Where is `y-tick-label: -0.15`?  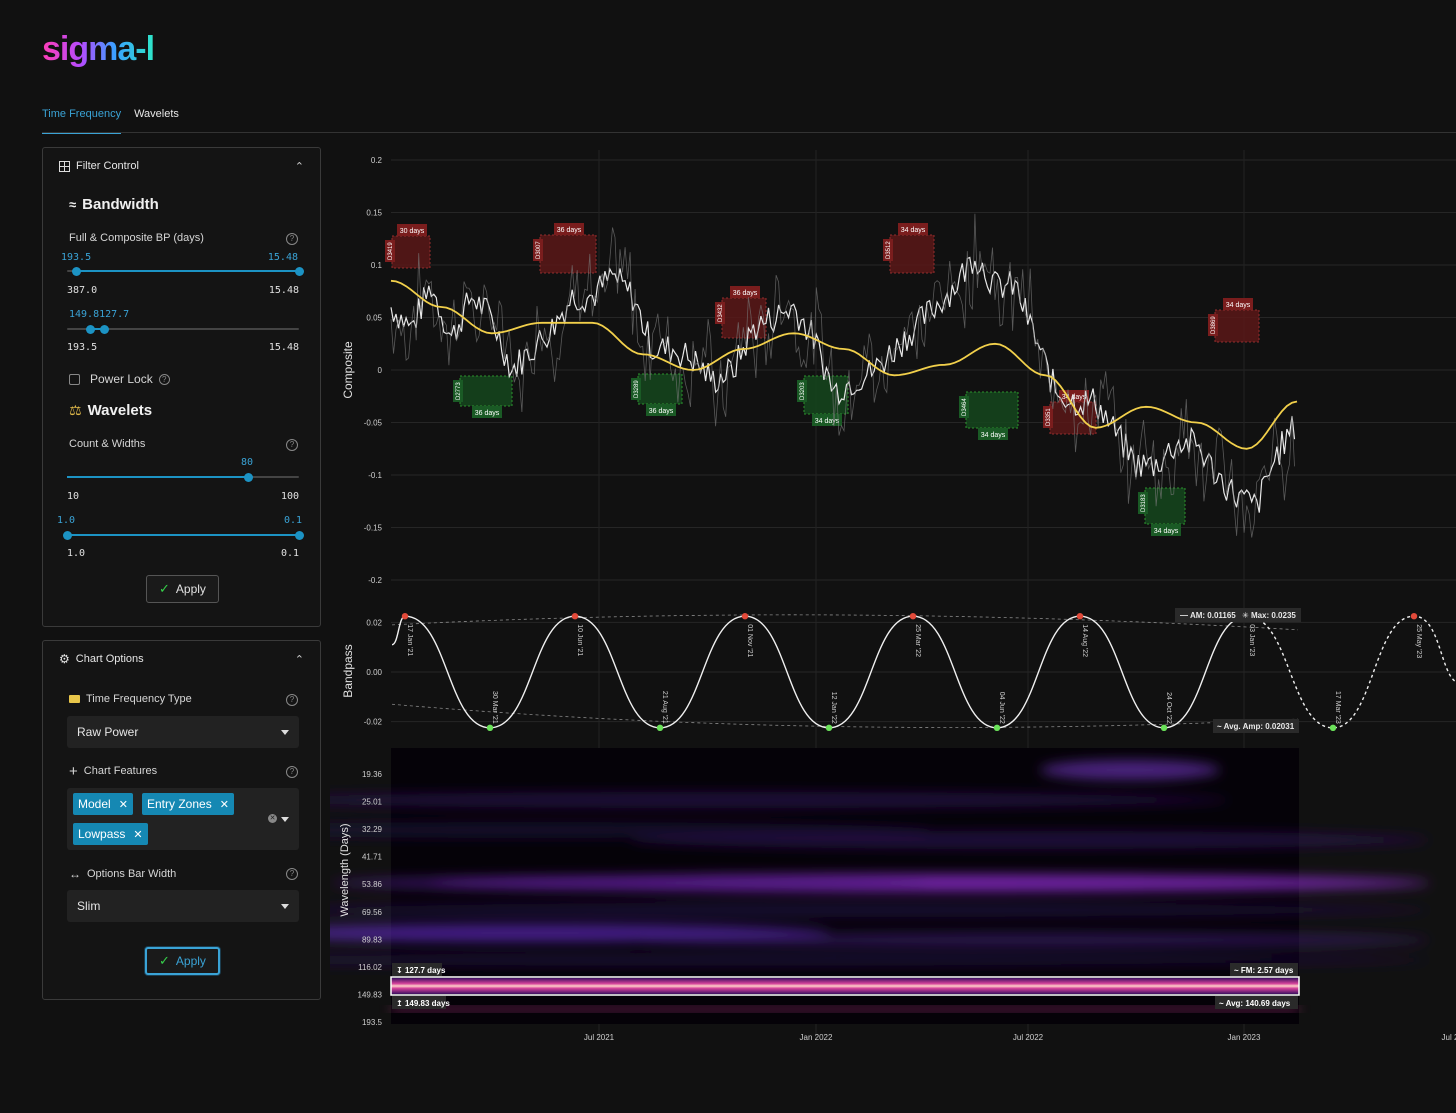
y-tick-label: -0.15 is located at coordinates (373, 528).